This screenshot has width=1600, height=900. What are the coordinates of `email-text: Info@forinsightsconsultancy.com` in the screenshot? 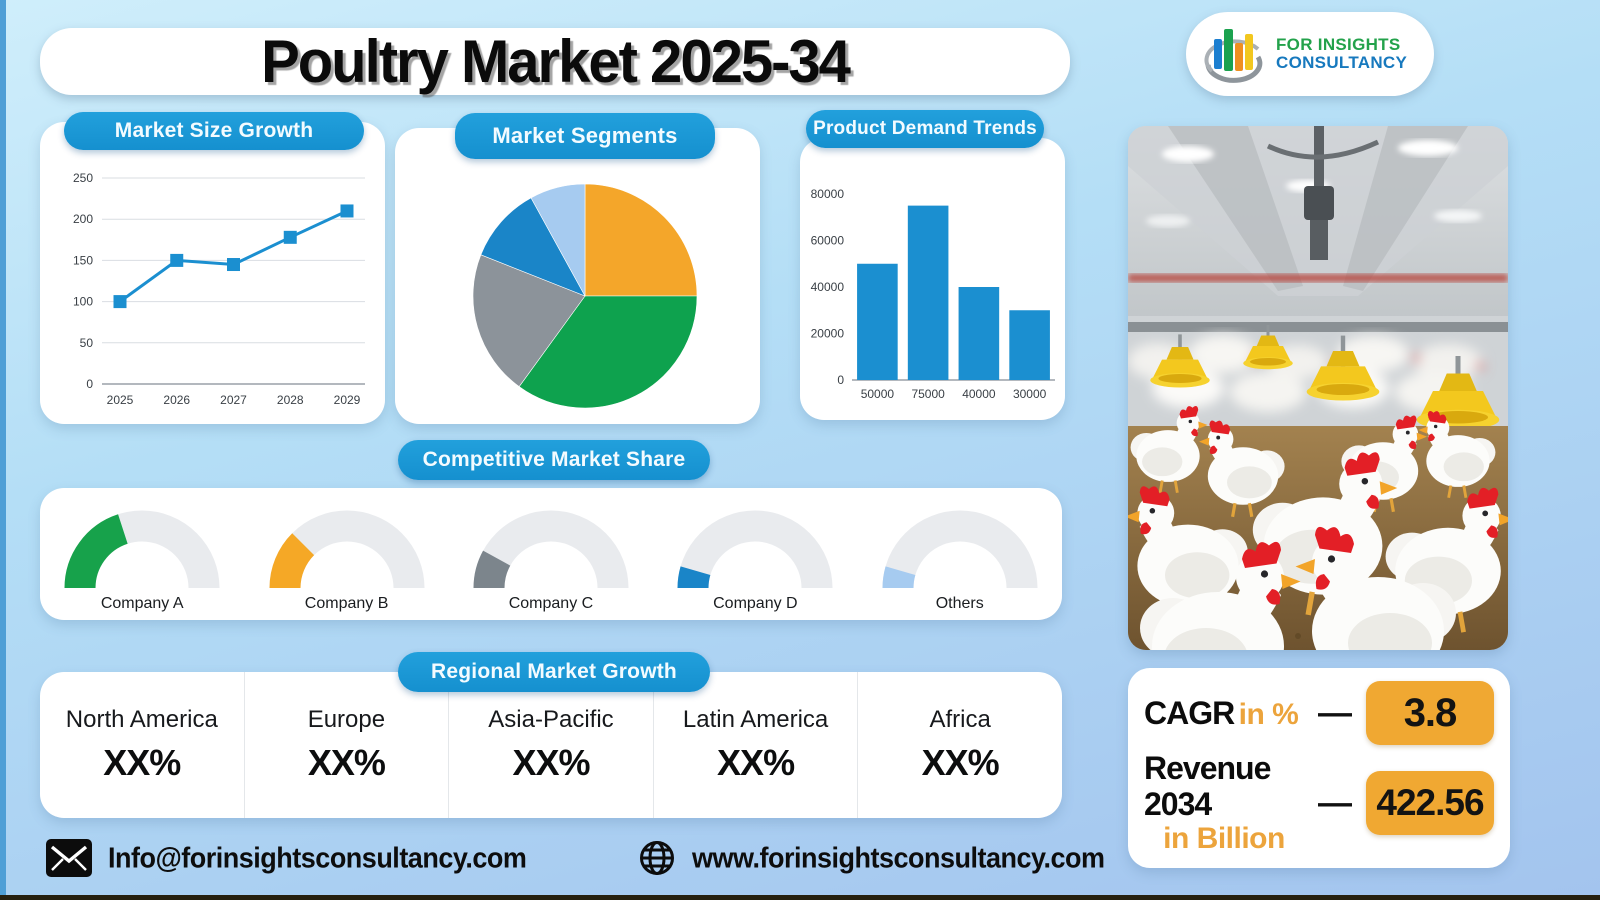 It's located at (317, 857).